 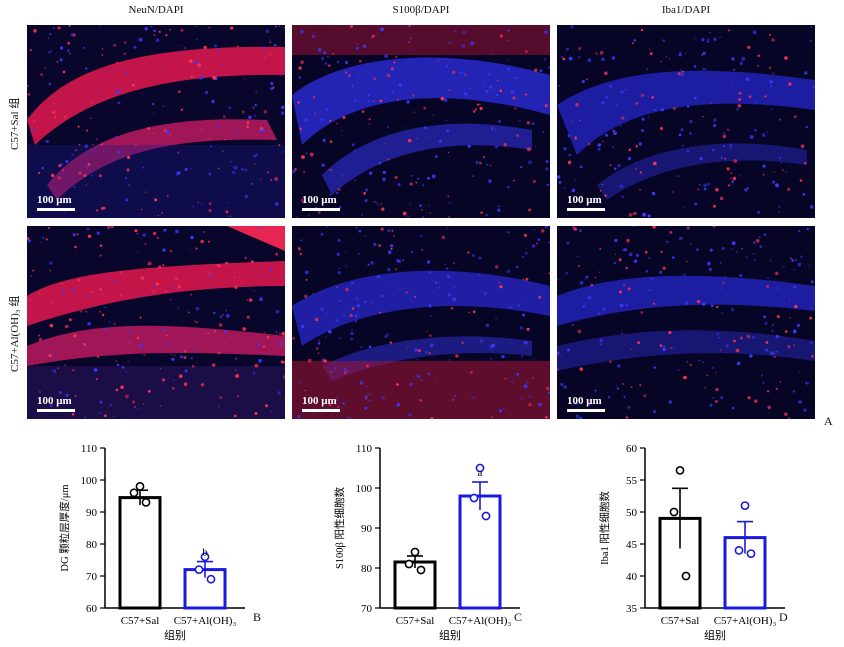 What do you see at coordinates (156, 322) in the screenshot?
I see `micrograph-alum-neun: 100 μm` at bounding box center [156, 322].